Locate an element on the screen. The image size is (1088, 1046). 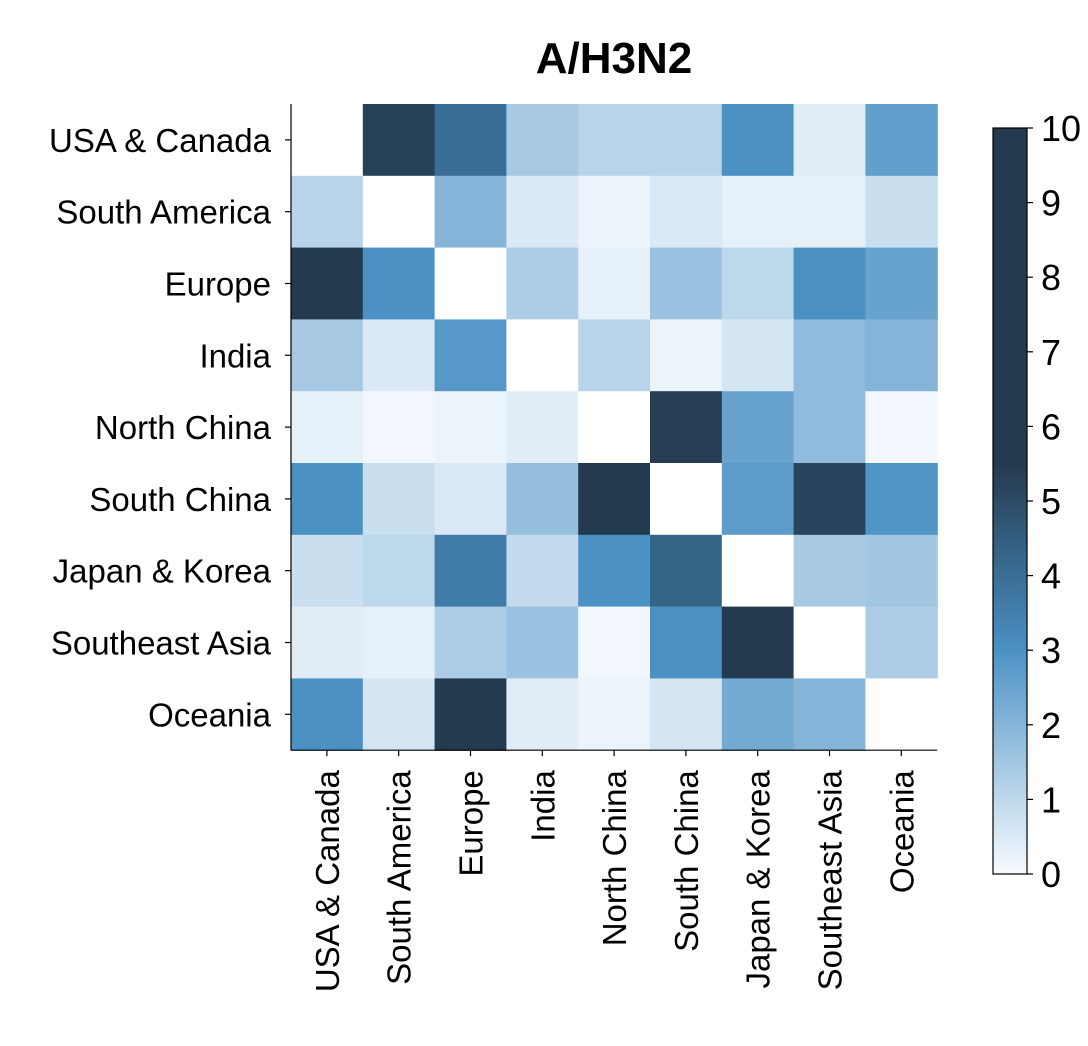
x-tick-label: South America is located at coordinates (399, 877).